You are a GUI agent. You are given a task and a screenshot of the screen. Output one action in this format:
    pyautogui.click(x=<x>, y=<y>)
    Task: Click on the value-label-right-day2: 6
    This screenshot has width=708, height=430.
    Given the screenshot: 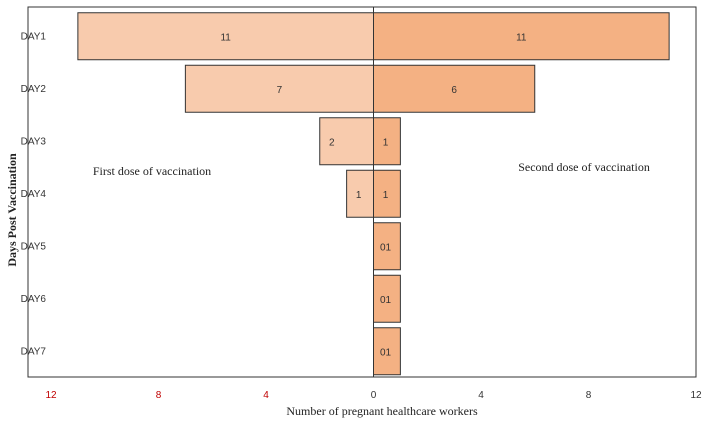 What is the action you would take?
    pyautogui.click(x=454, y=90)
    